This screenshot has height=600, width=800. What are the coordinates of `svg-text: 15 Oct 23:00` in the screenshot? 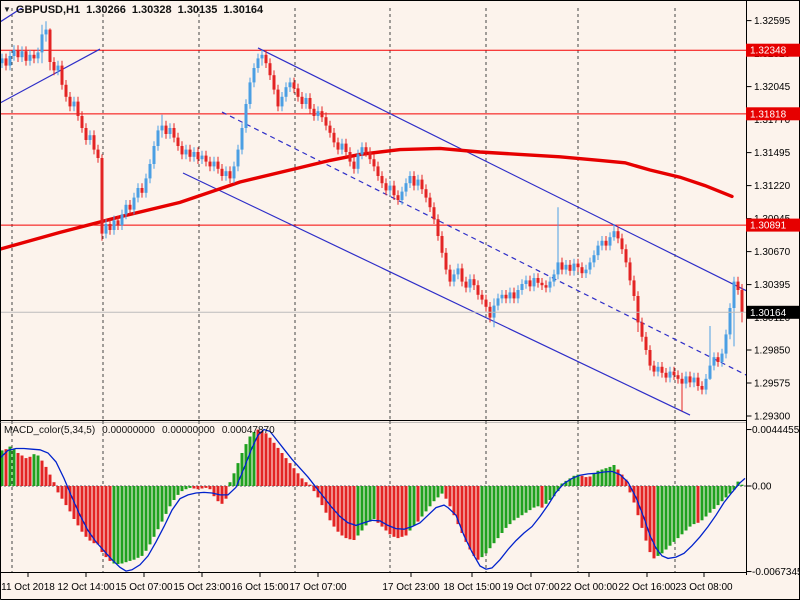 It's located at (202, 587).